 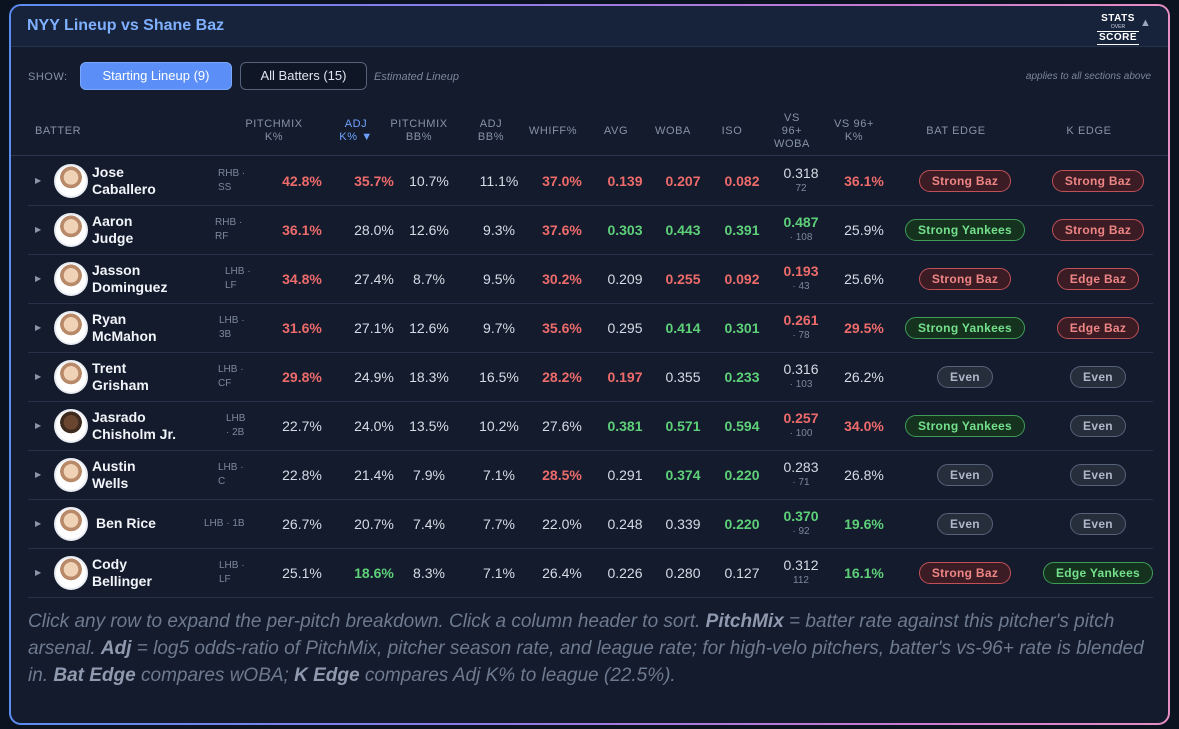 I want to click on player-name: Jasson Dominguez, so click(x=129, y=279).